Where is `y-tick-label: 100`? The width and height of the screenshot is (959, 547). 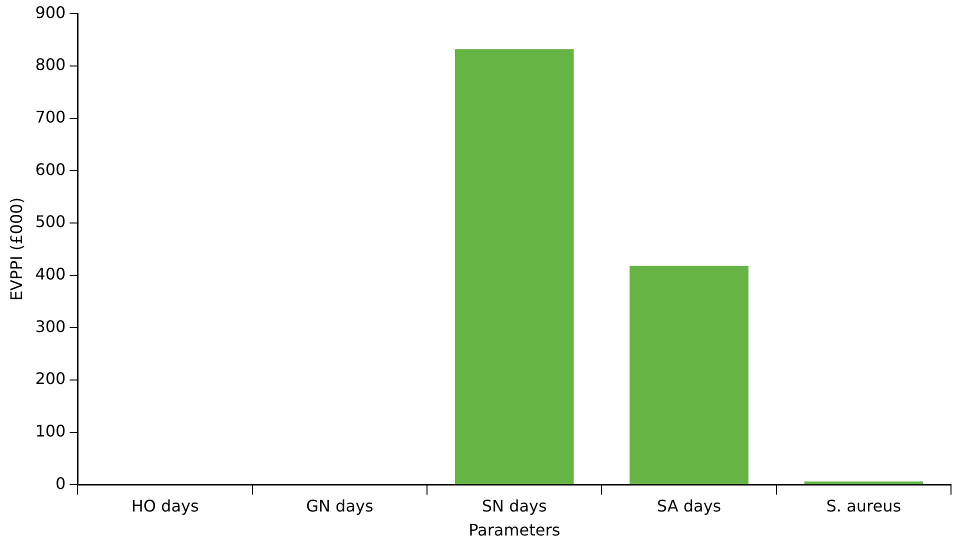
y-tick-label: 100 is located at coordinates (50, 430).